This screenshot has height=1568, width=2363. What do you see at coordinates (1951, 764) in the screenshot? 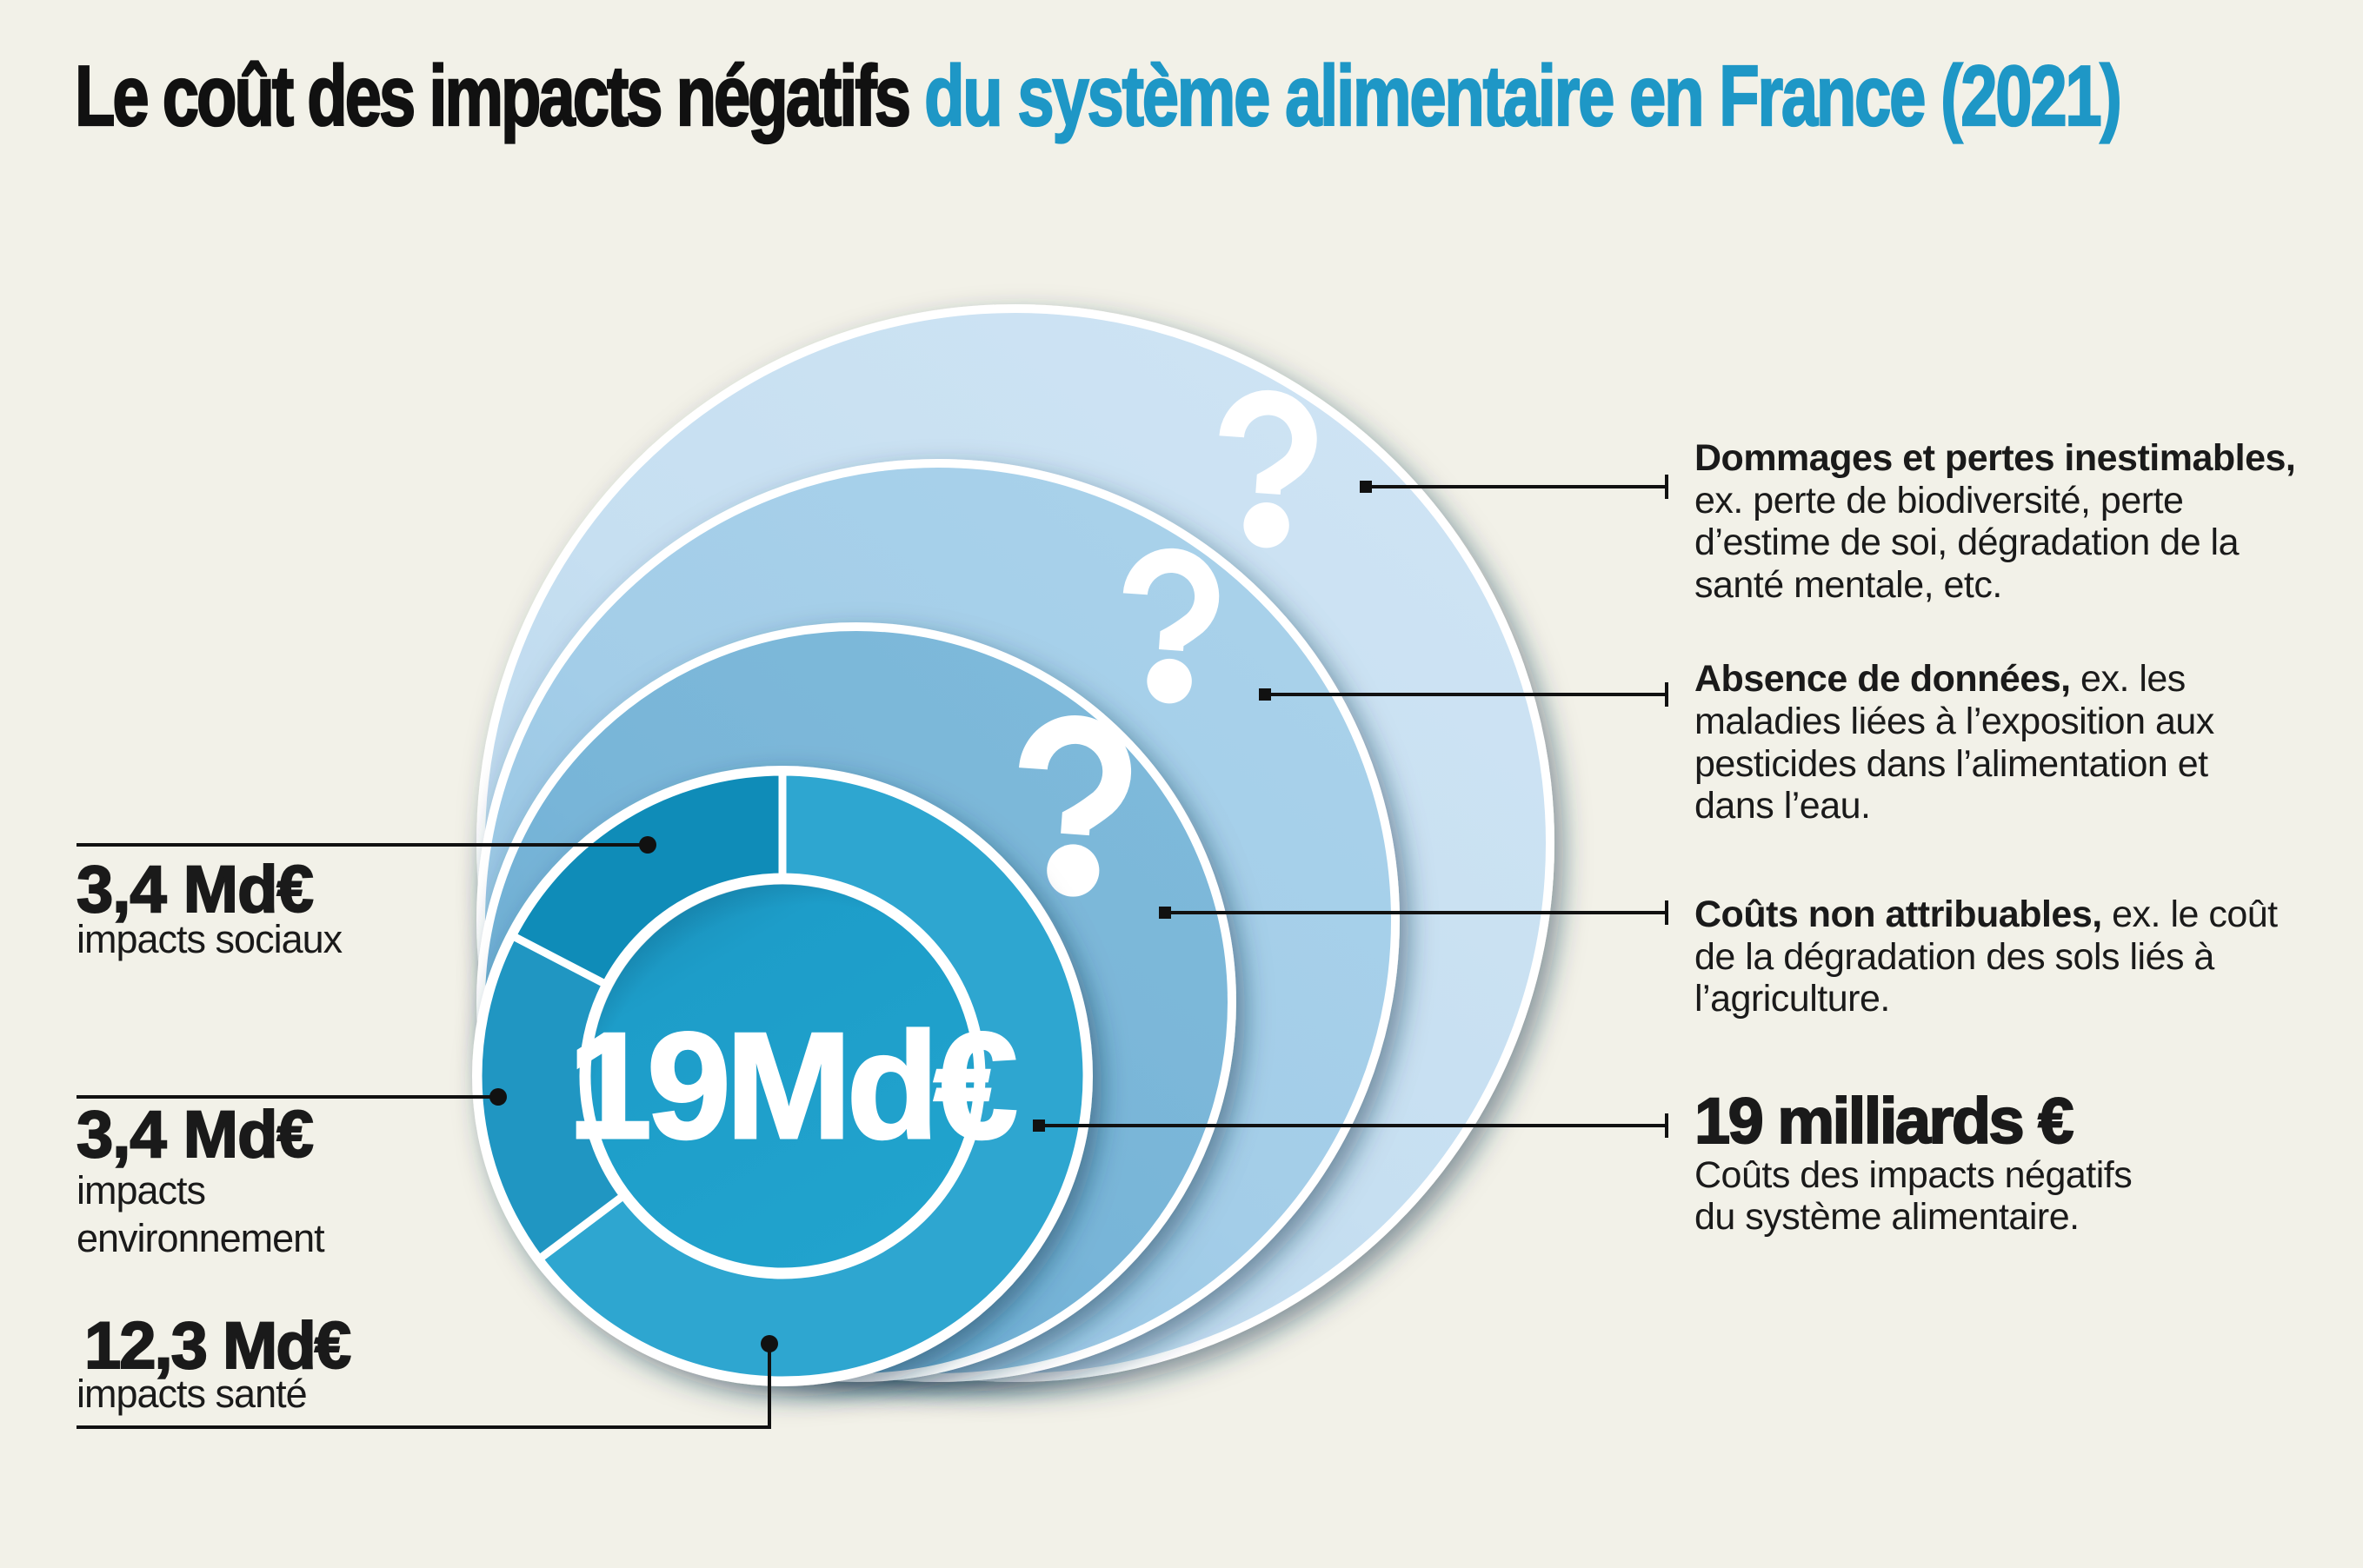
I see `svg-text:pesticides dans l’alimentation: pesticides dans l’alimentation et` at bounding box center [1951, 764].